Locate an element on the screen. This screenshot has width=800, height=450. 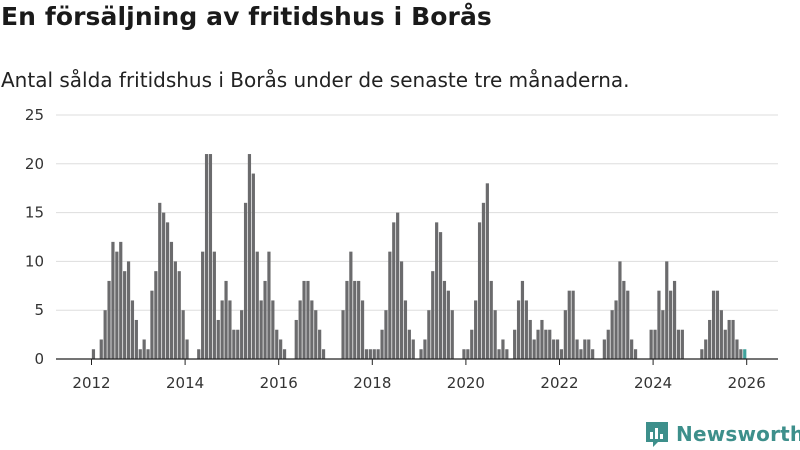
x-tick-label: 2014 is located at coordinates (185, 383).